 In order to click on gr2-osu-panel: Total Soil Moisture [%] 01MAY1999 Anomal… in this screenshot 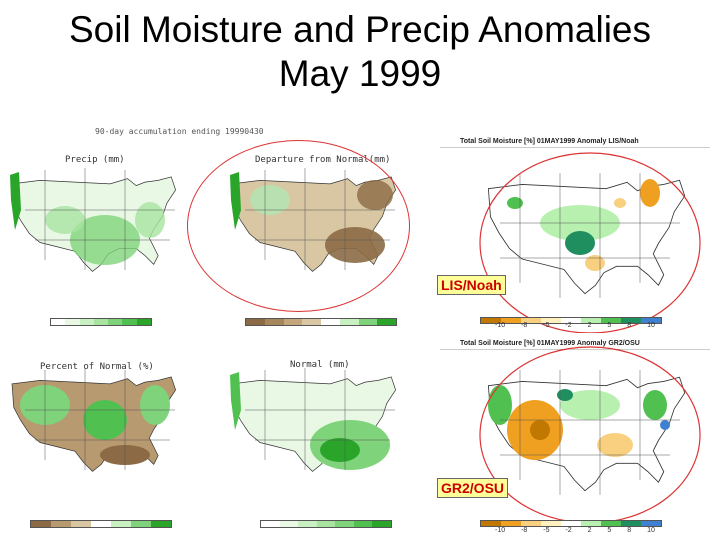, I will do `click(573, 430)`.